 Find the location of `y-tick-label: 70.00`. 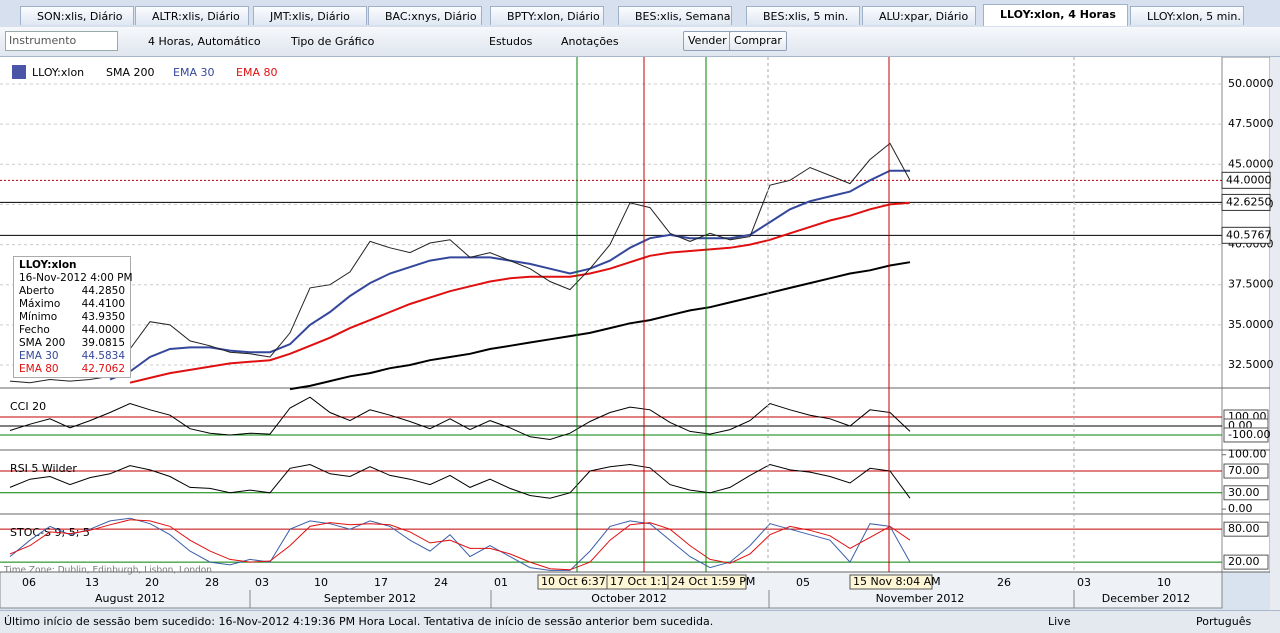

y-tick-label: 70.00 is located at coordinates (1244, 470).